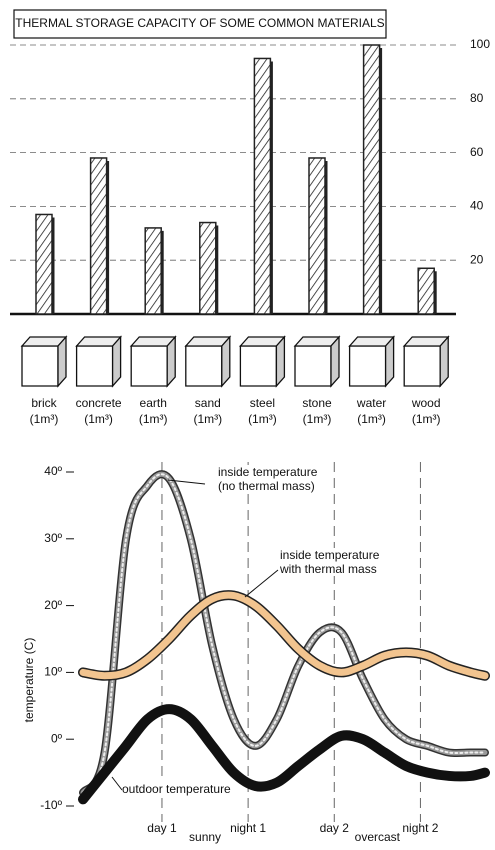 The height and width of the screenshot is (850, 495). I want to click on y-tick-label: 40º, so click(53, 471).